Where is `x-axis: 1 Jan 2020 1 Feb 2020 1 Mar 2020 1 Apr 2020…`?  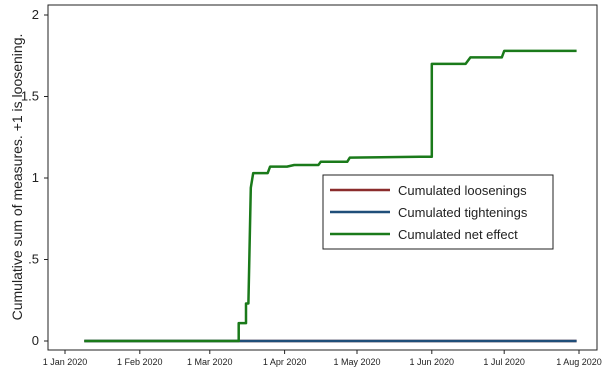 x-axis: 1 Jan 2020 1 Feb 2020 1 Mar 2020 1 Apr 2020… is located at coordinates (322, 358).